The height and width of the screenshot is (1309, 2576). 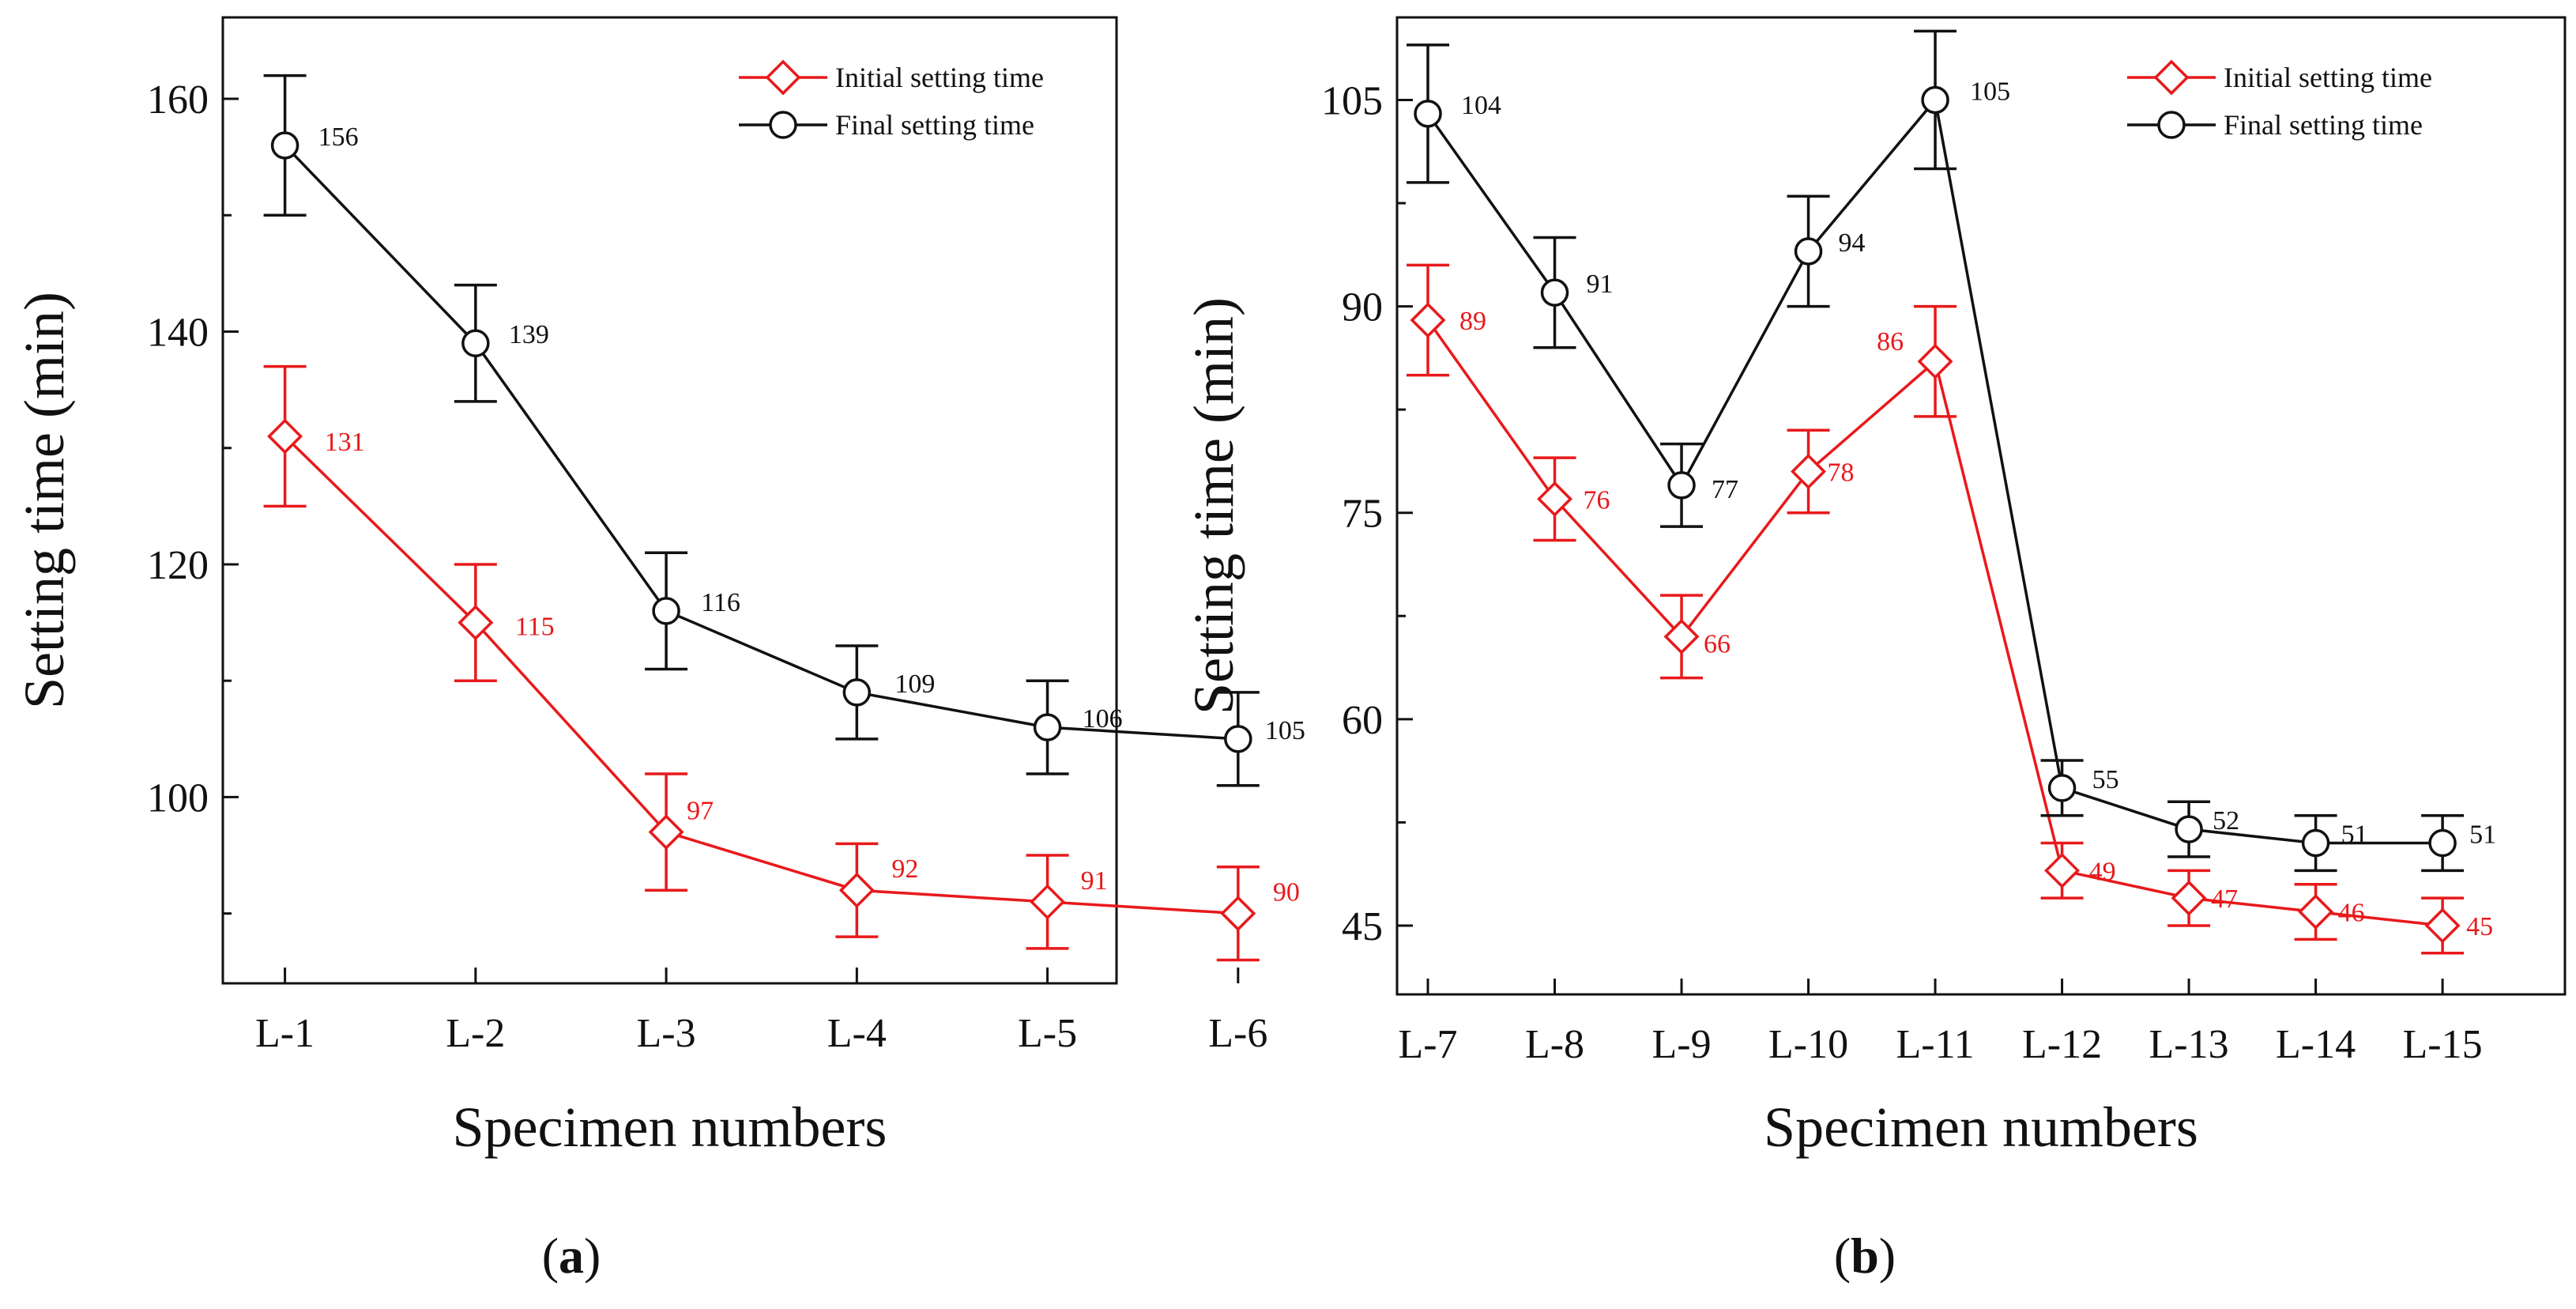 I want to click on y-tick-label: 140, so click(x=178, y=334).